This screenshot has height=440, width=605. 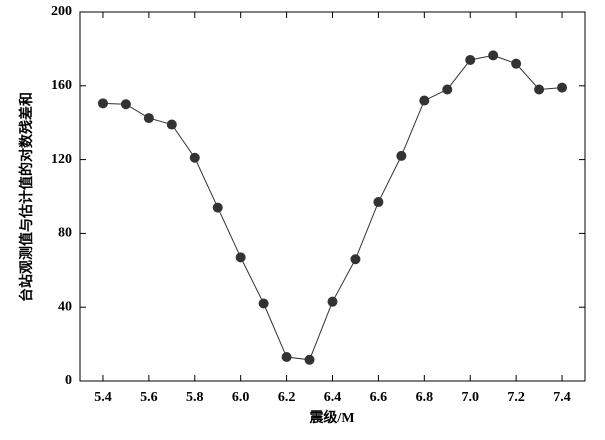 What do you see at coordinates (61, 11) in the screenshot?
I see `y-tick-label: 200` at bounding box center [61, 11].